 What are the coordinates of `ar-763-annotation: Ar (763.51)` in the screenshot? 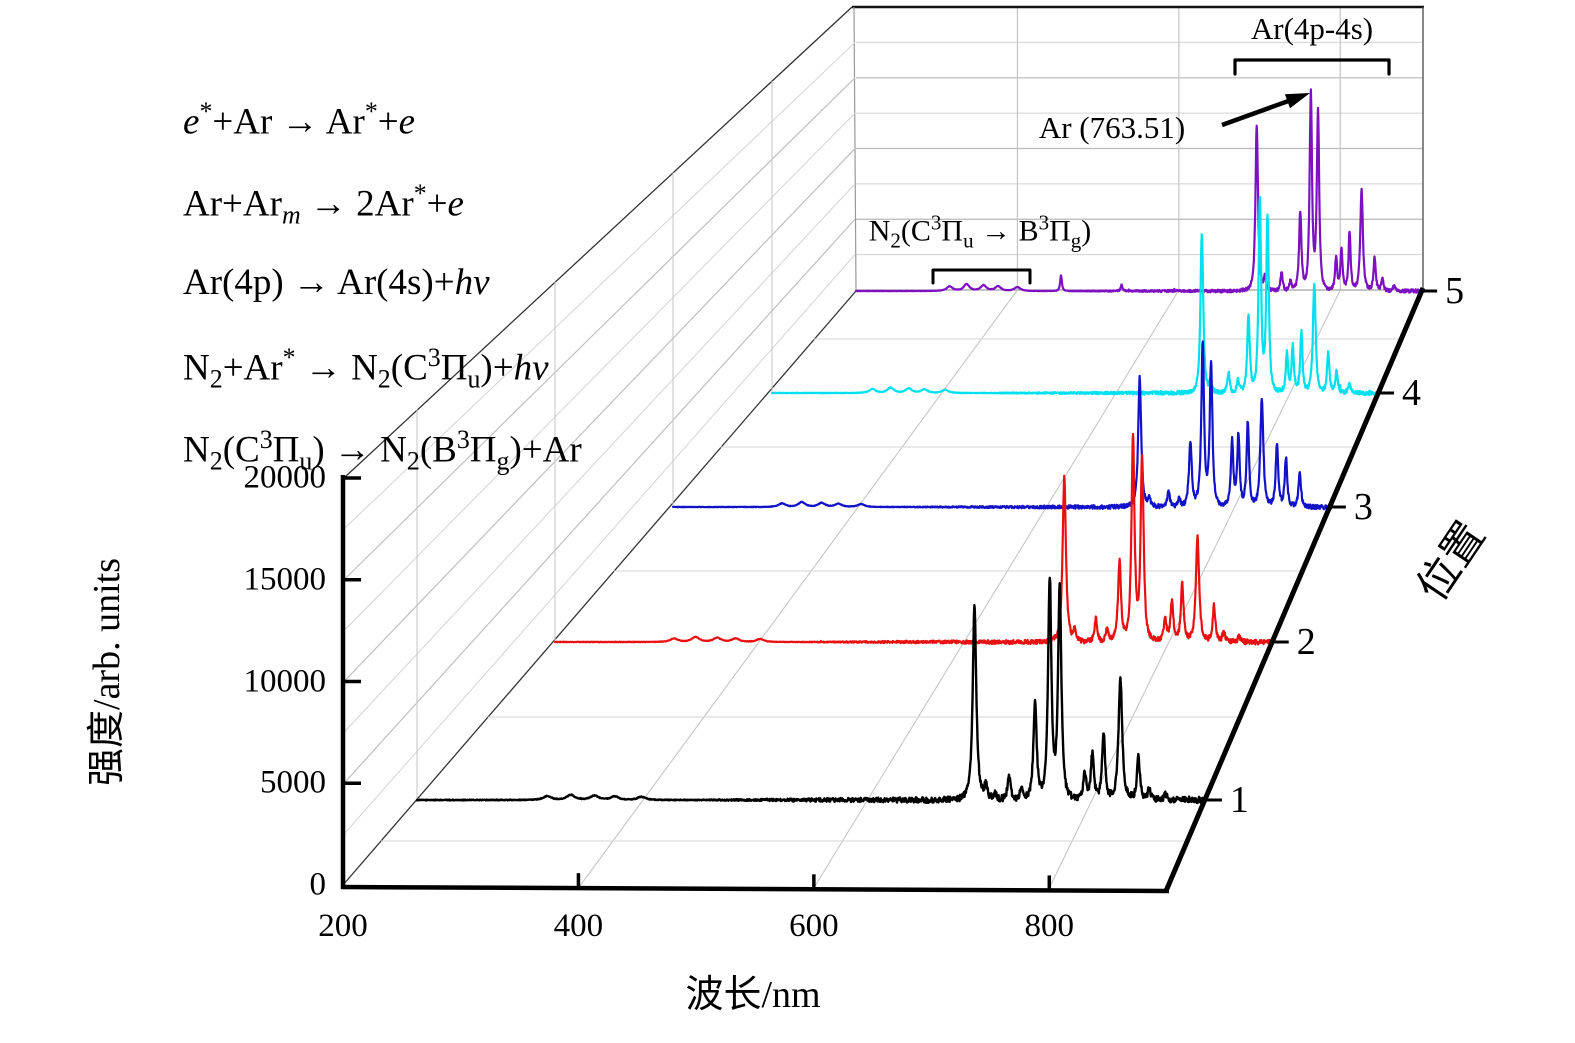 It's located at (1112, 127).